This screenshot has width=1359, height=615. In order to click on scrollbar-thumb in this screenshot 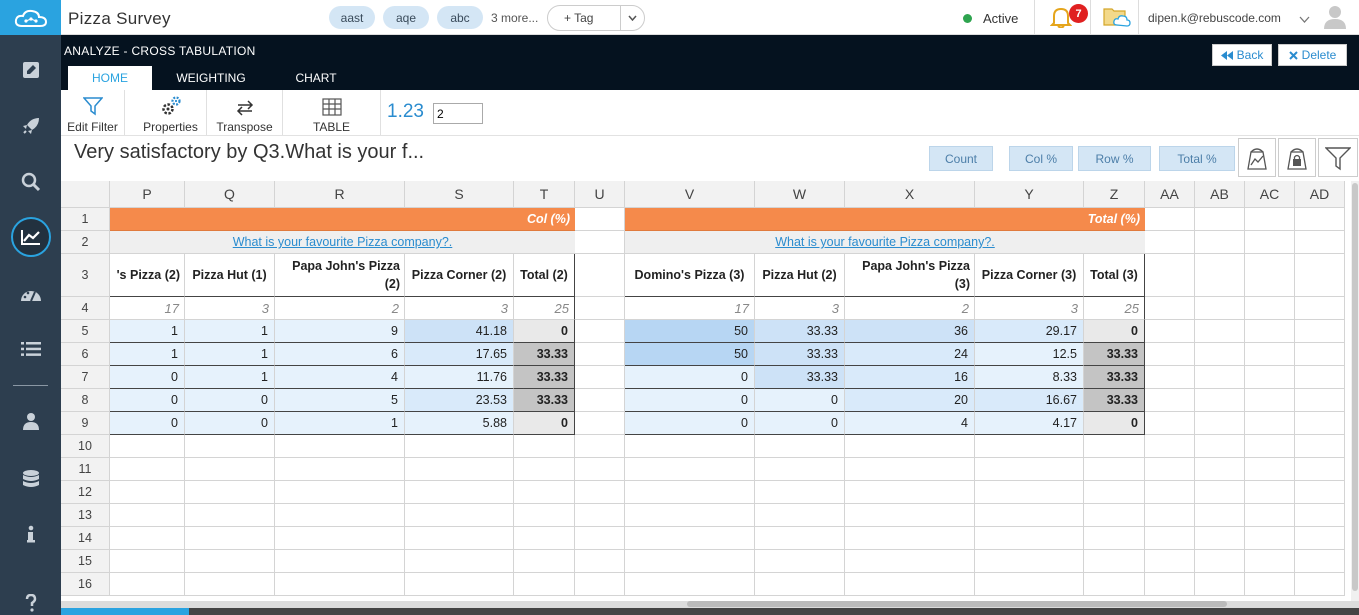, I will do `click(1355, 387)`.